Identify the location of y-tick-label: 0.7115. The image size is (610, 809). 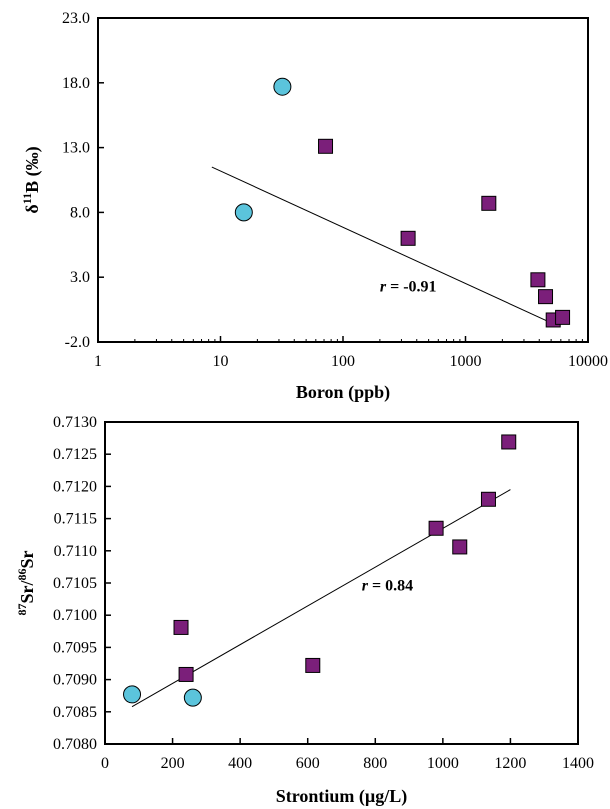
(75, 519).